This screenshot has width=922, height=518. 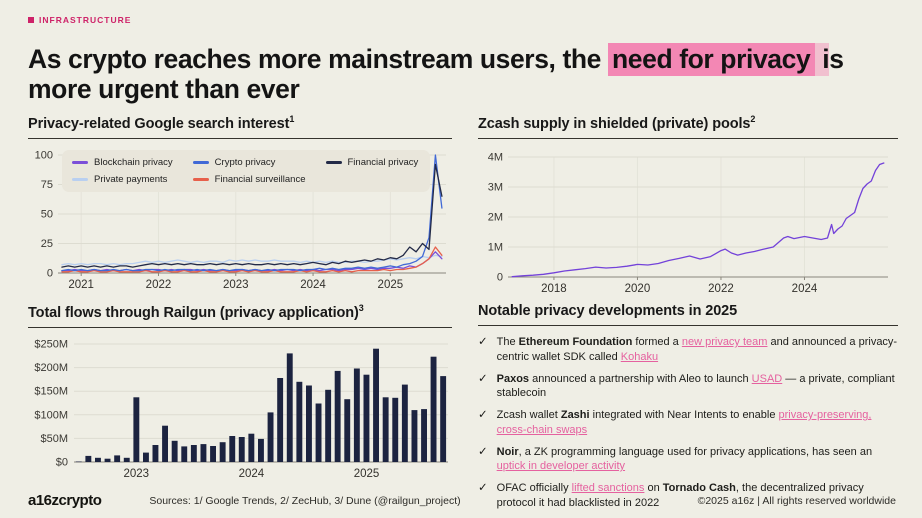 What do you see at coordinates (608, 311) in the screenshot?
I see `notable-title: Notable privacy developments in 2025` at bounding box center [608, 311].